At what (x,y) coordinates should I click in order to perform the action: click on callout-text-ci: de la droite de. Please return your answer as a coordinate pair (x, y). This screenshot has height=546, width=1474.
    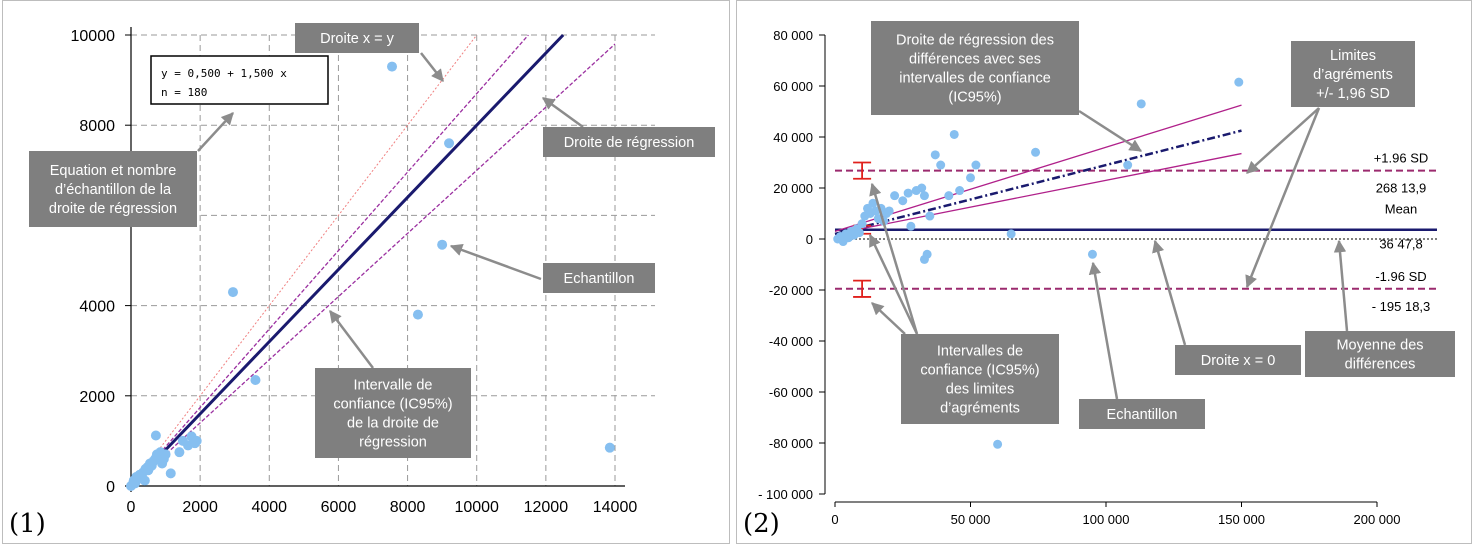
    Looking at the image, I should click on (393, 424).